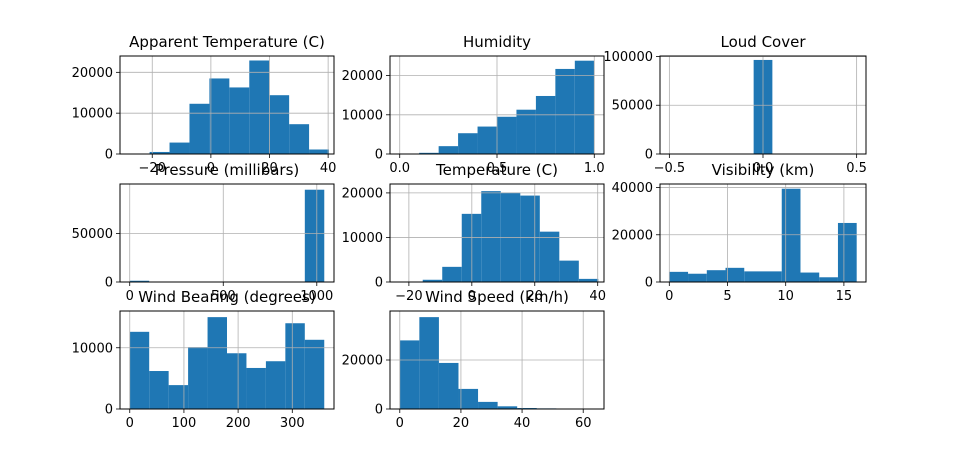 The width and height of the screenshot is (961, 459). What do you see at coordinates (628, 57) in the screenshot?
I see `y-tick-label: 100000` at bounding box center [628, 57].